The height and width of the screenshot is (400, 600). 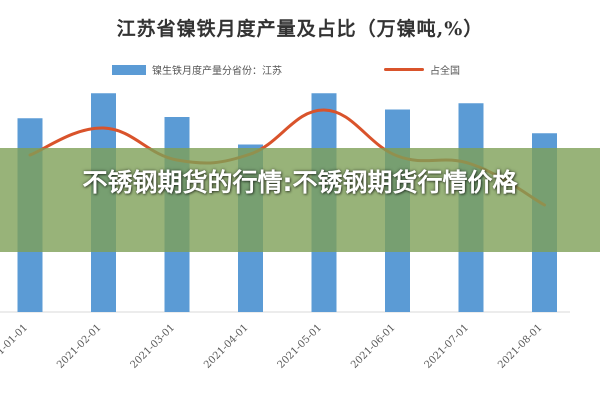 I want to click on chart-legend: 镍生铁月度产量分省份：江苏 占全国, so click(x=300, y=70).